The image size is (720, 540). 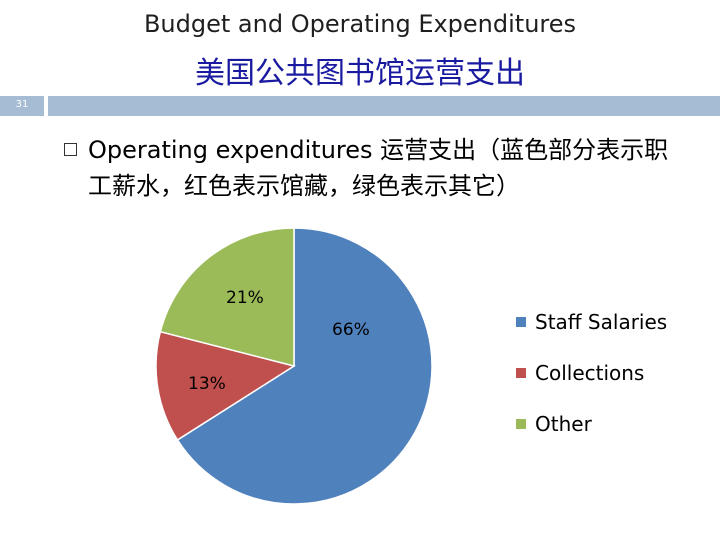 What do you see at coordinates (590, 373) in the screenshot?
I see `legend-label: Collections` at bounding box center [590, 373].